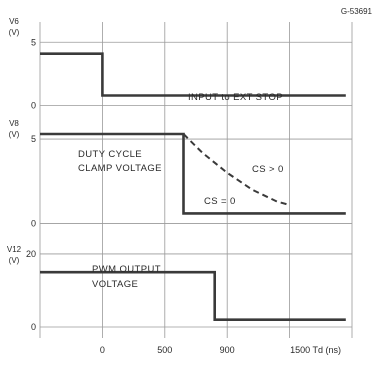 The width and height of the screenshot is (384, 379). Describe the element at coordinates (235, 97) in the screenshot. I see `panel-annotation: INPUT to EXT STOP` at that location.